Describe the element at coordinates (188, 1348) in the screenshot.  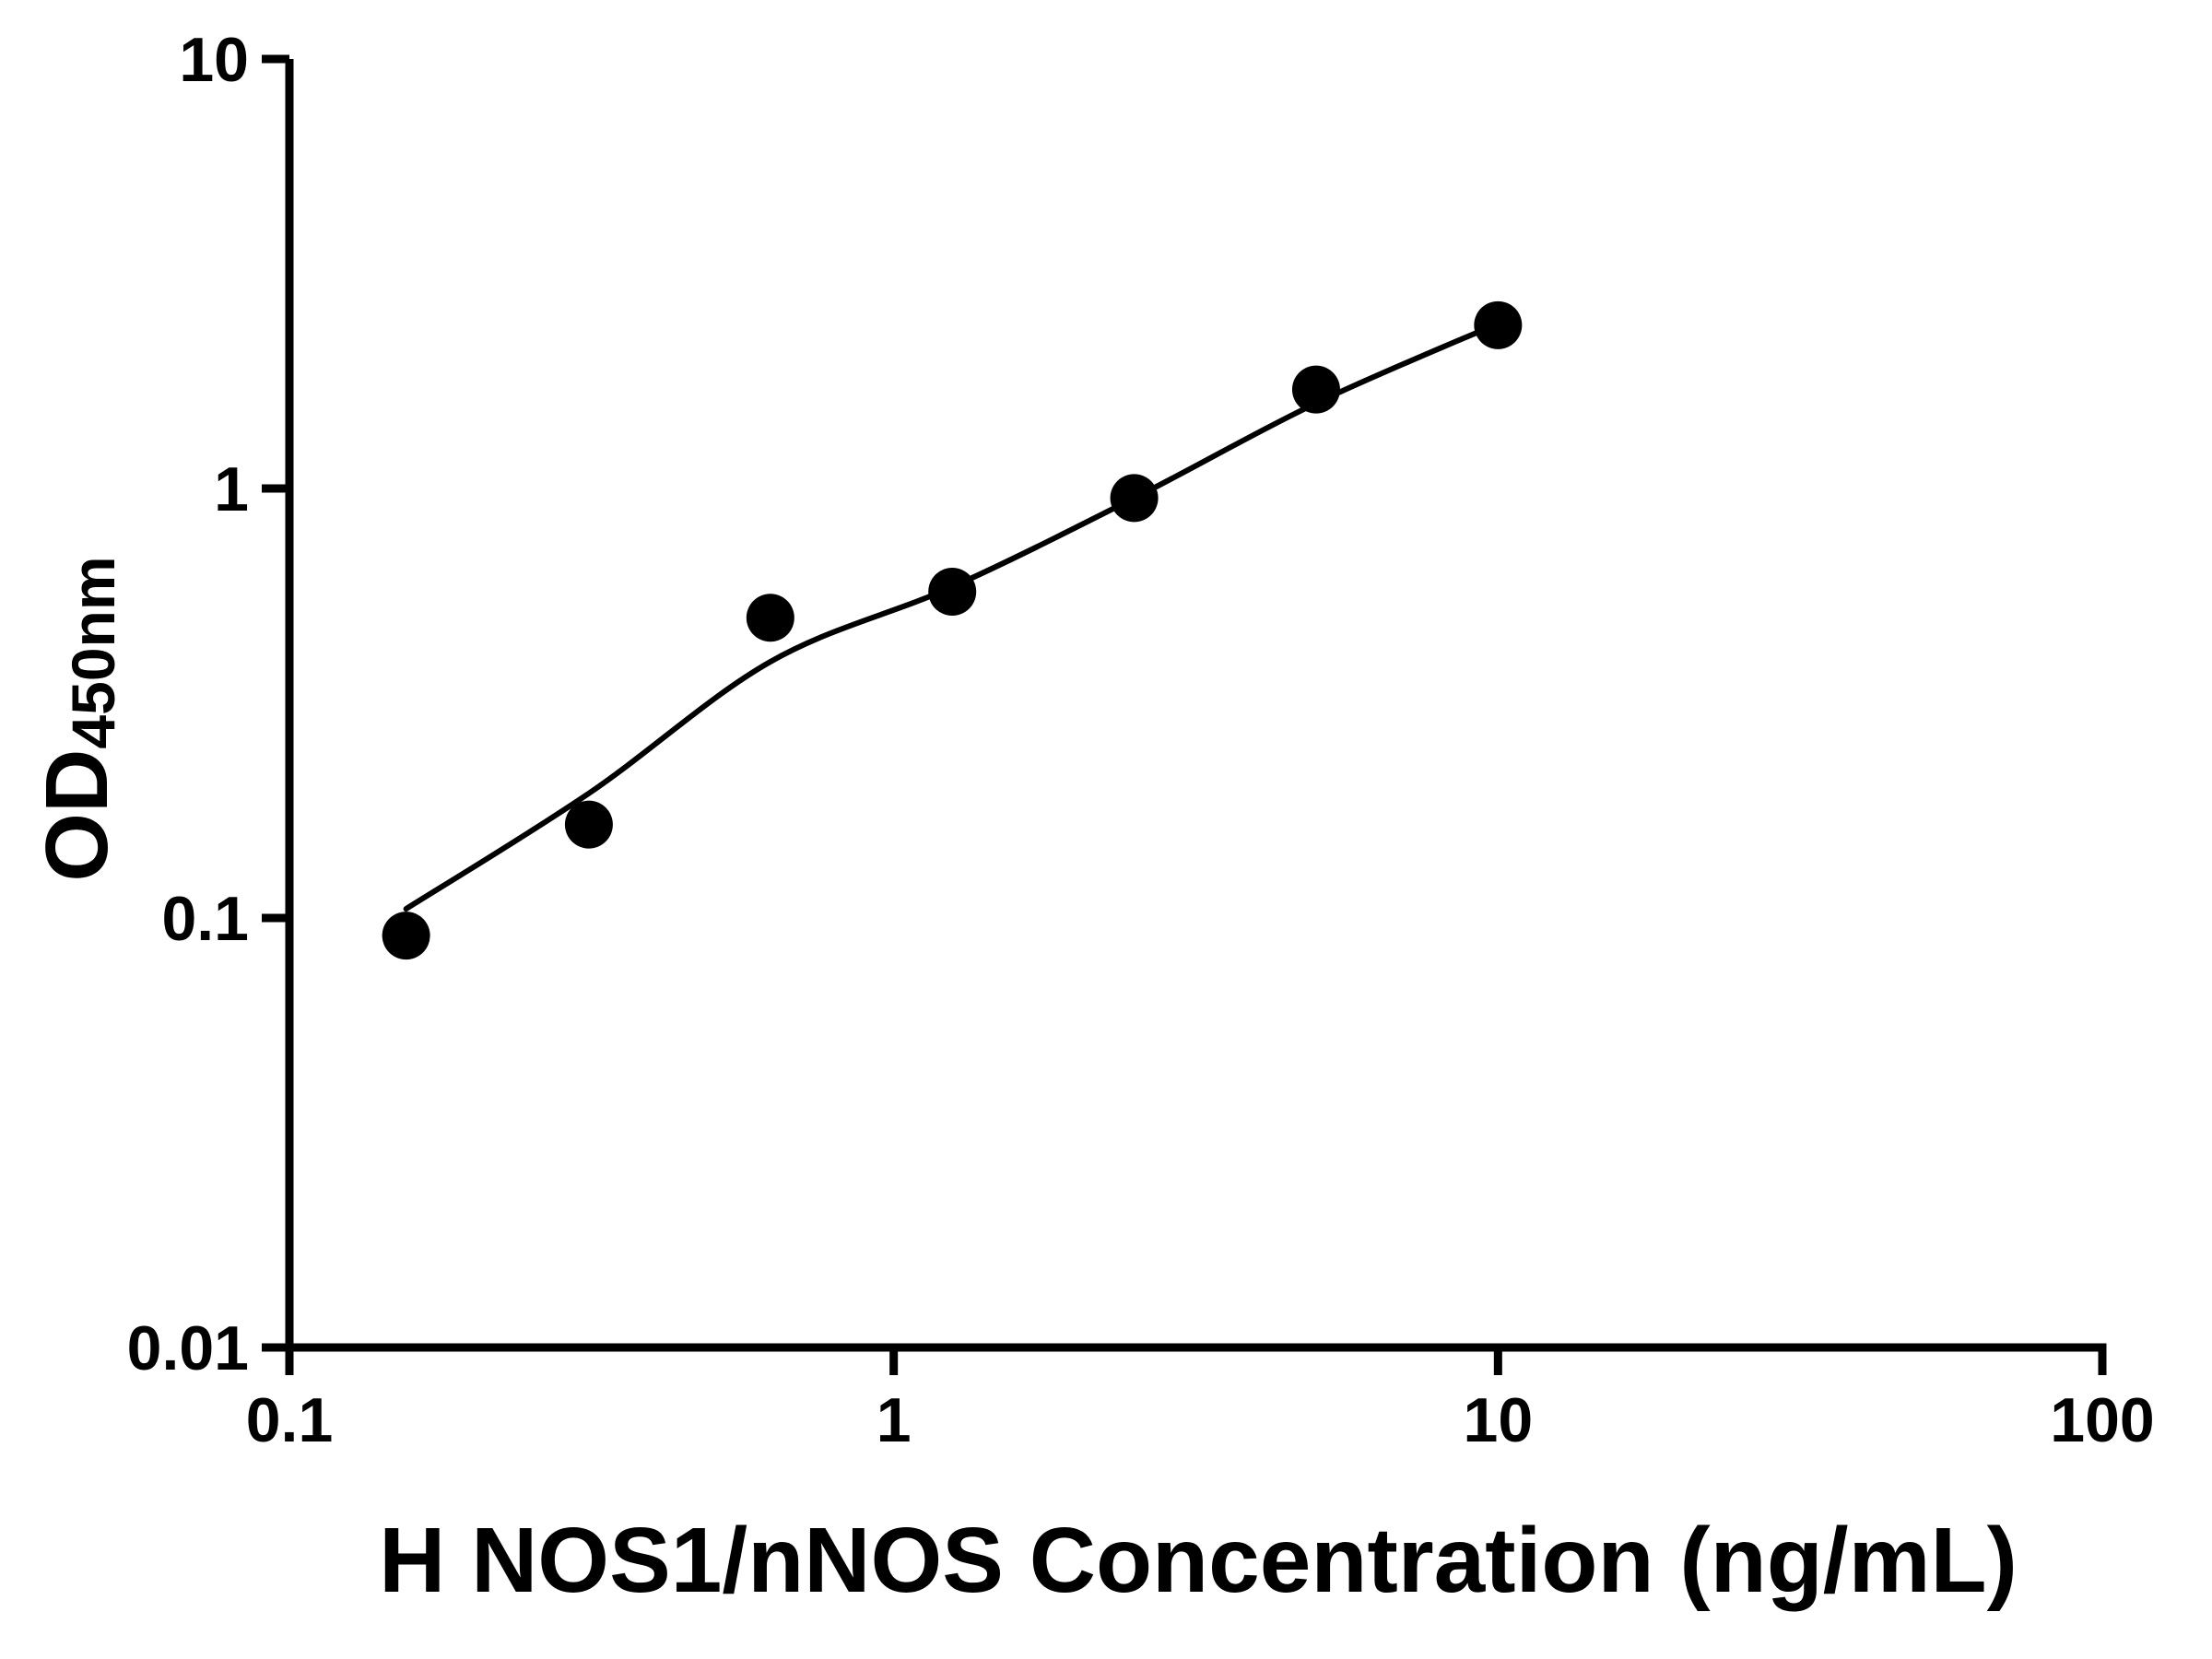
I see `y-tick-label: 0.01` at that location.